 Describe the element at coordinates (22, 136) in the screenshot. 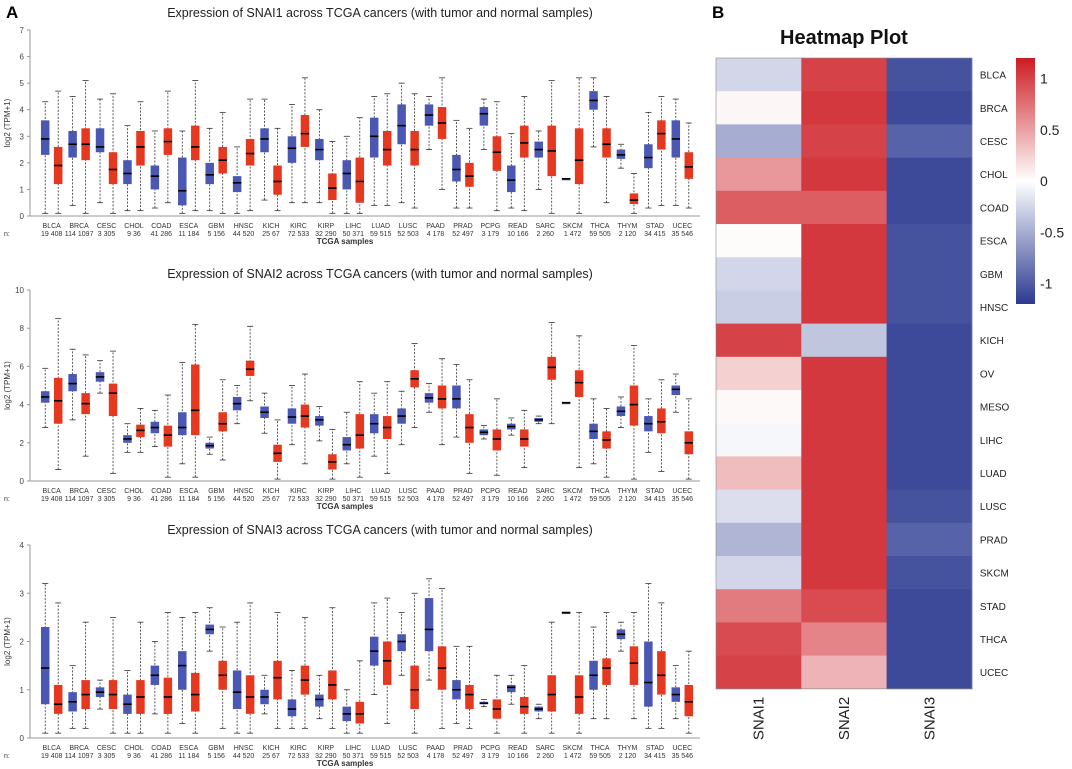

I see `y-tick-label: 3` at that location.